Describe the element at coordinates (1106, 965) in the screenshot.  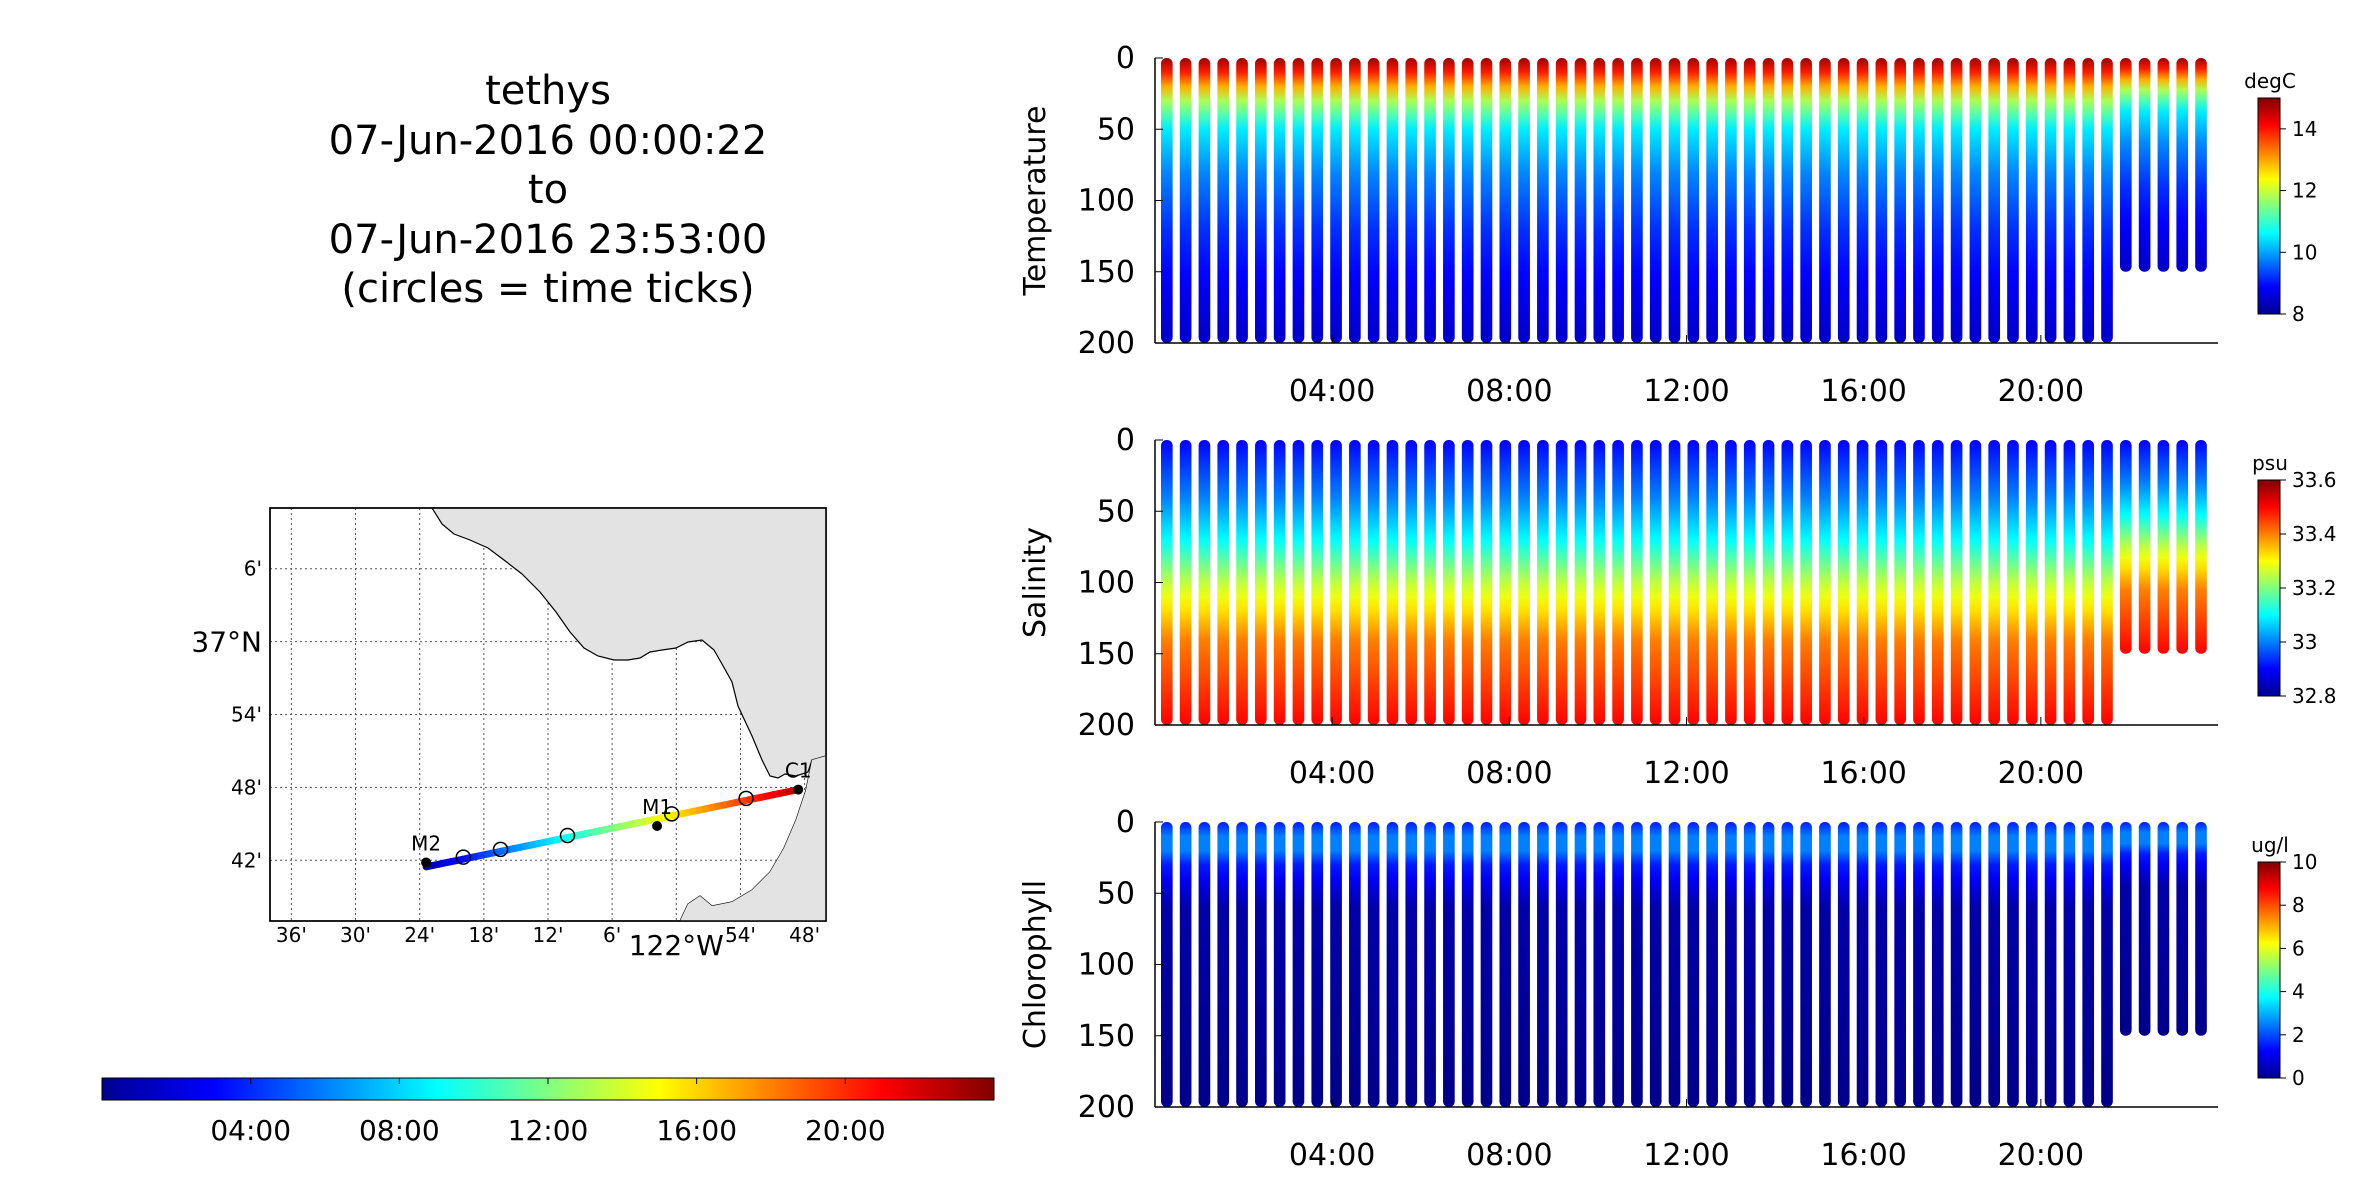
I see `y-tick-label: 100` at that location.